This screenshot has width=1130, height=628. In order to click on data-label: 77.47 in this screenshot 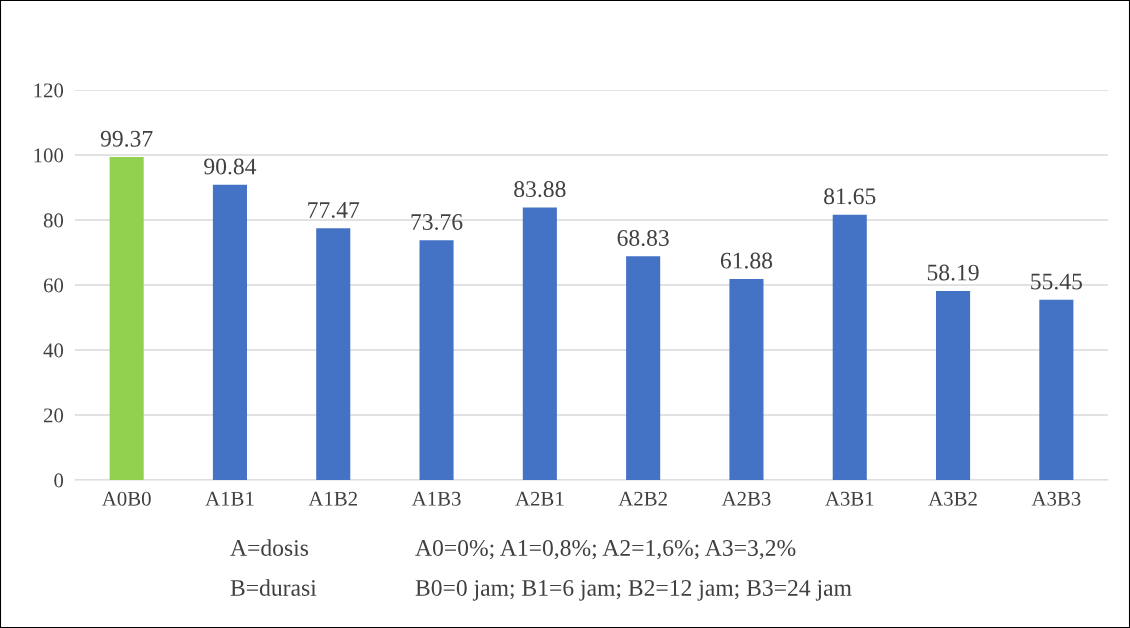, I will do `click(334, 210)`.